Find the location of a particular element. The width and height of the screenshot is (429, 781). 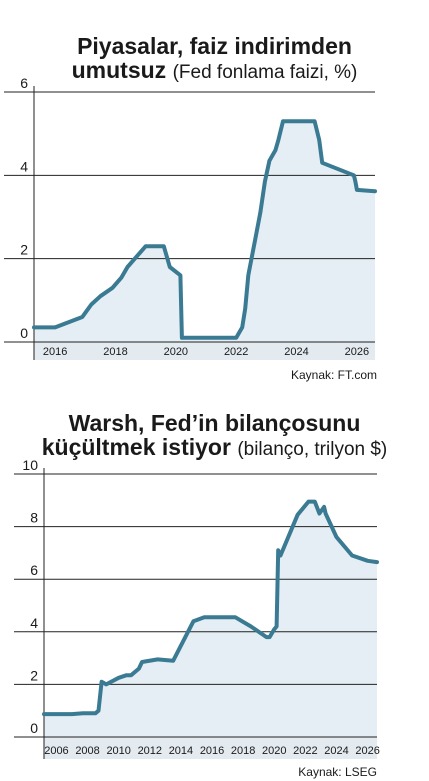

chart1-ytick-6: 6 is located at coordinates (24, 83).